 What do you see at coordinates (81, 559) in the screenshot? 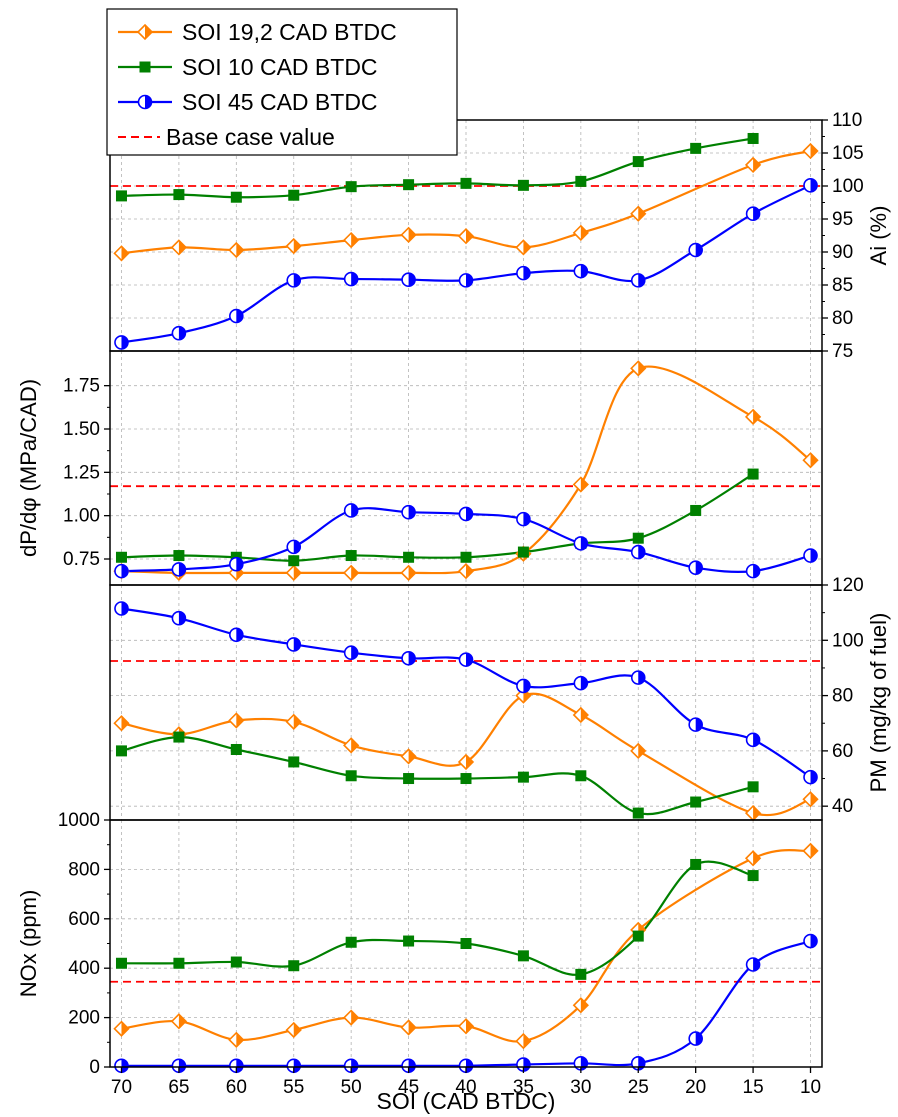
I see `y-tick-label-dpdphi: 0.75` at bounding box center [81, 559].